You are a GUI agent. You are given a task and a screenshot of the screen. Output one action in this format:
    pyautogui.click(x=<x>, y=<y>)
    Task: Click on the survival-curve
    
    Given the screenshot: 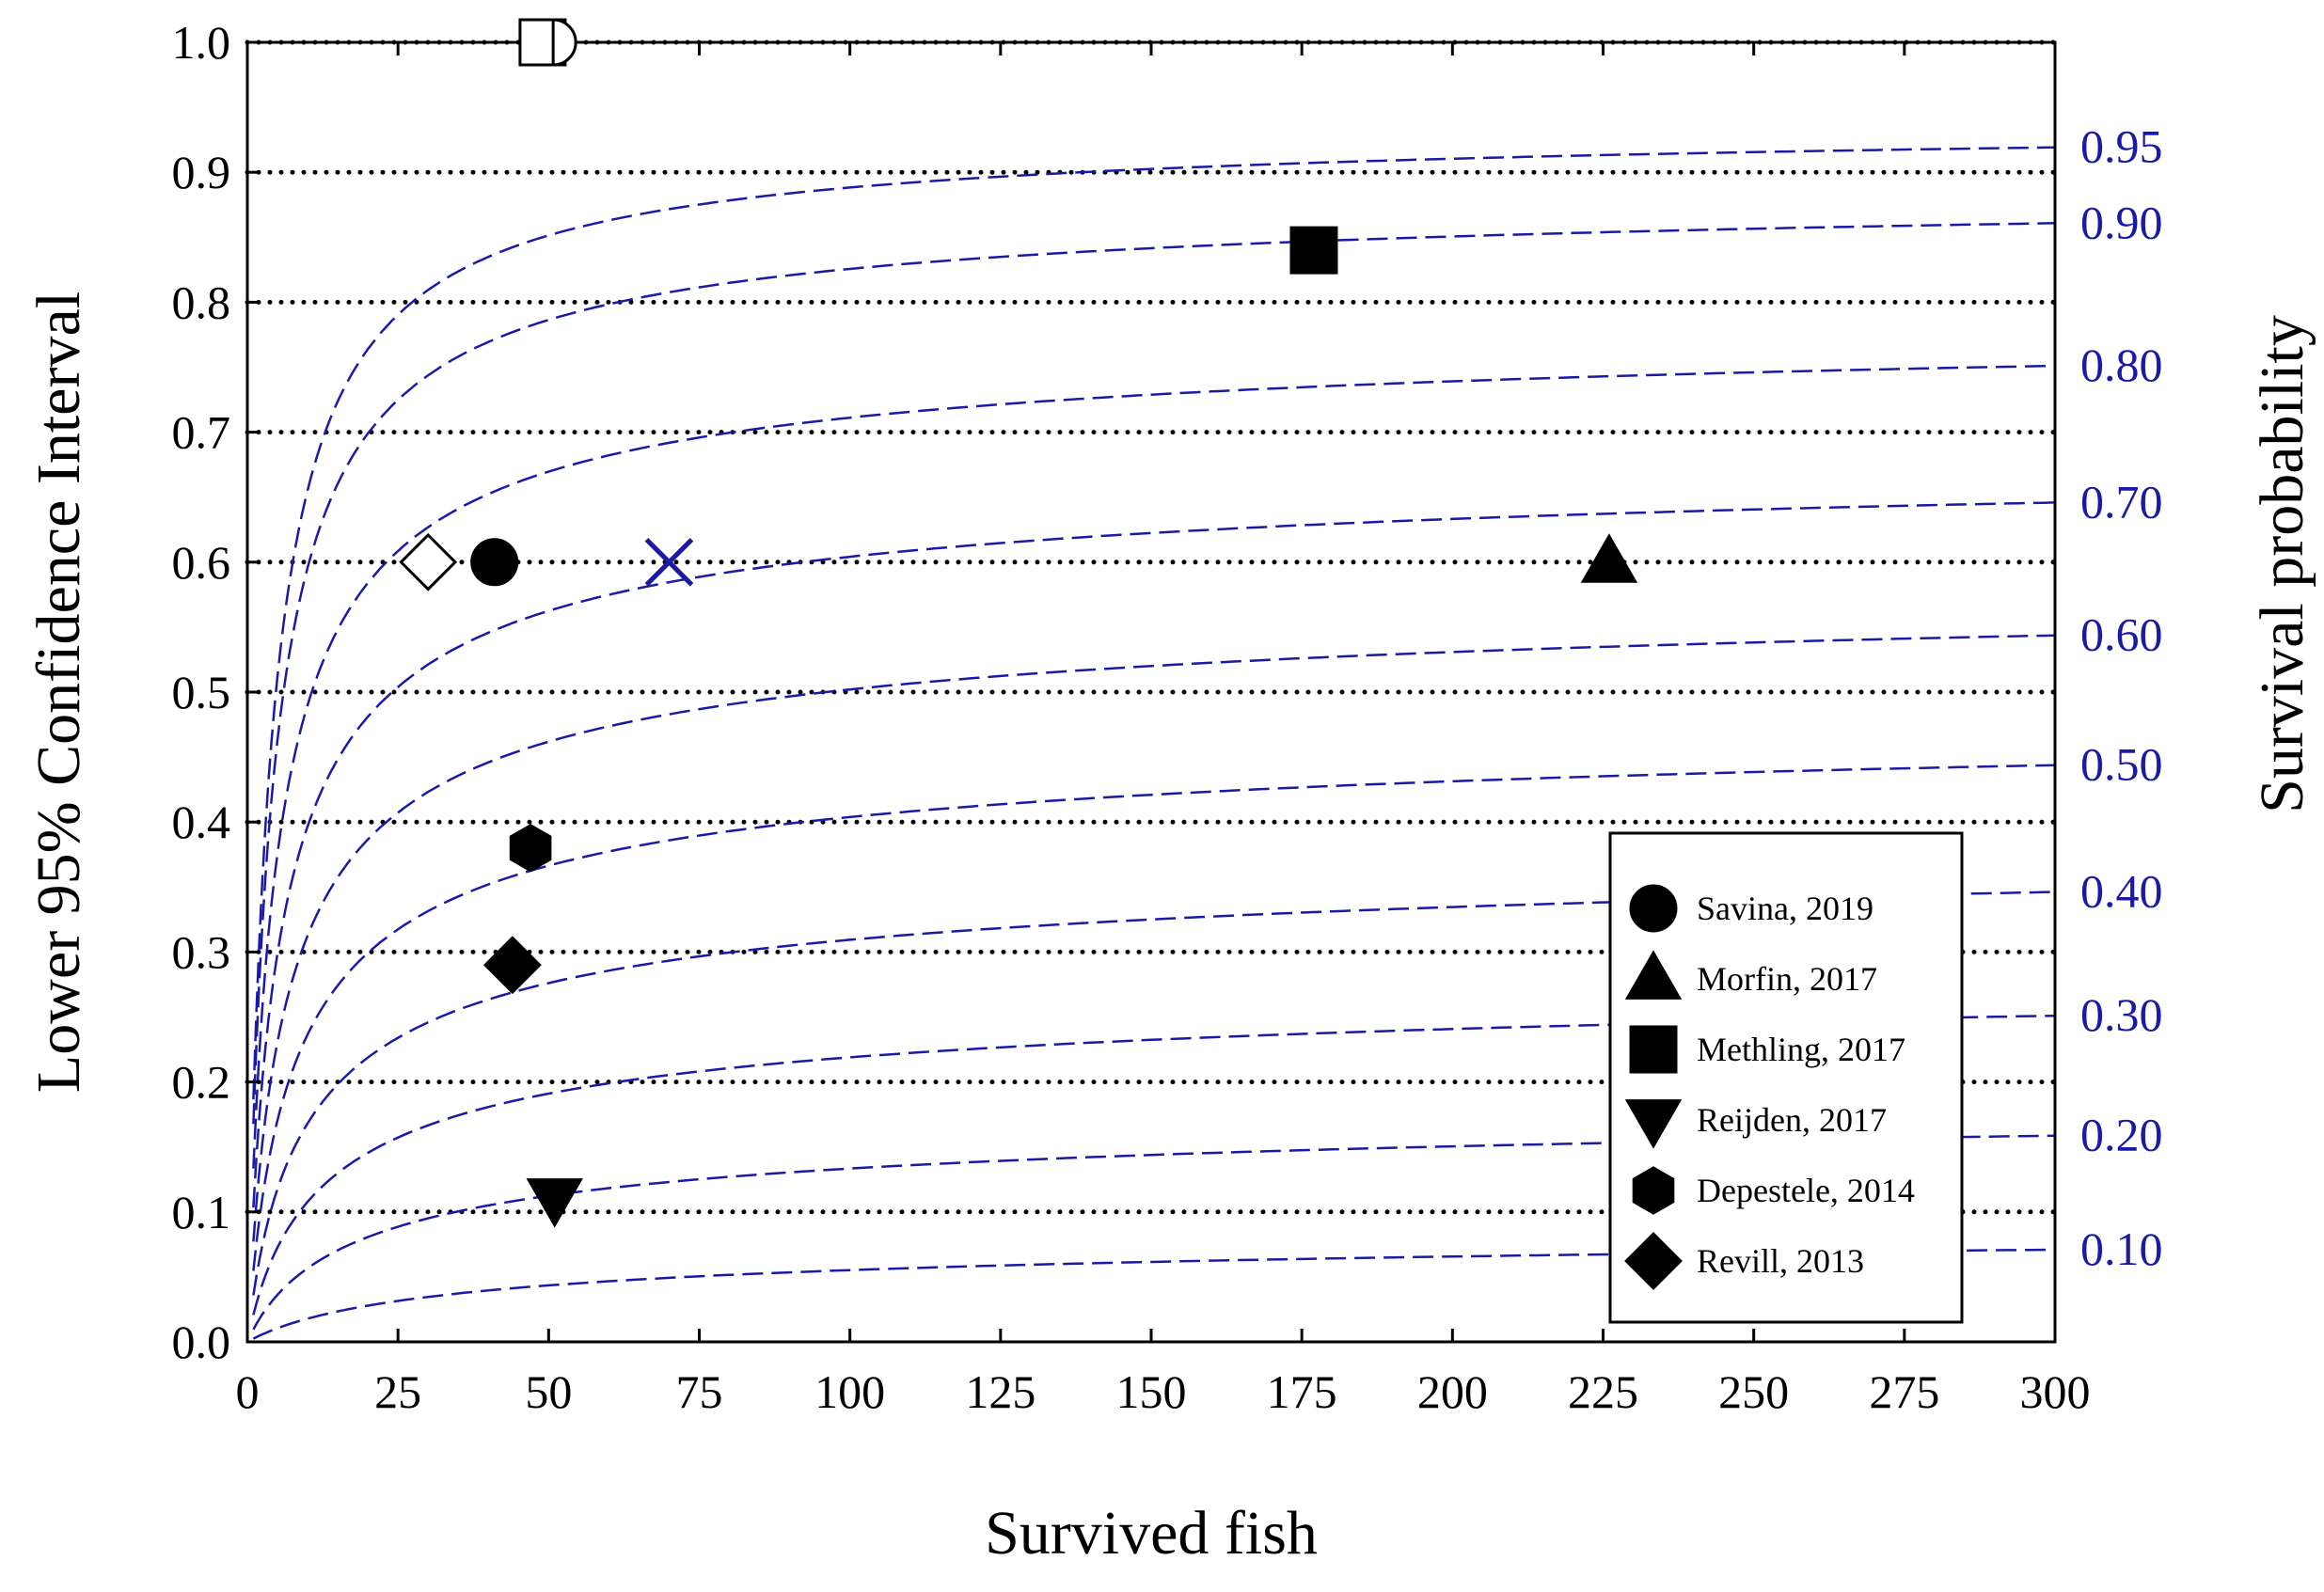 What is the action you would take?
    pyautogui.click(x=1154, y=1294)
    